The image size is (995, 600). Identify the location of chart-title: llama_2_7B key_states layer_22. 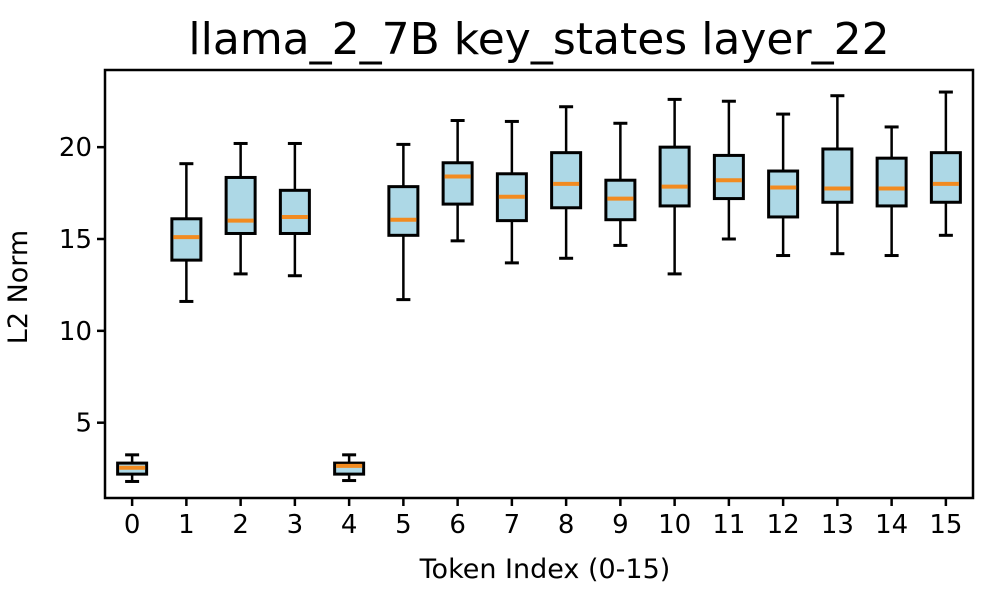
(538, 39).